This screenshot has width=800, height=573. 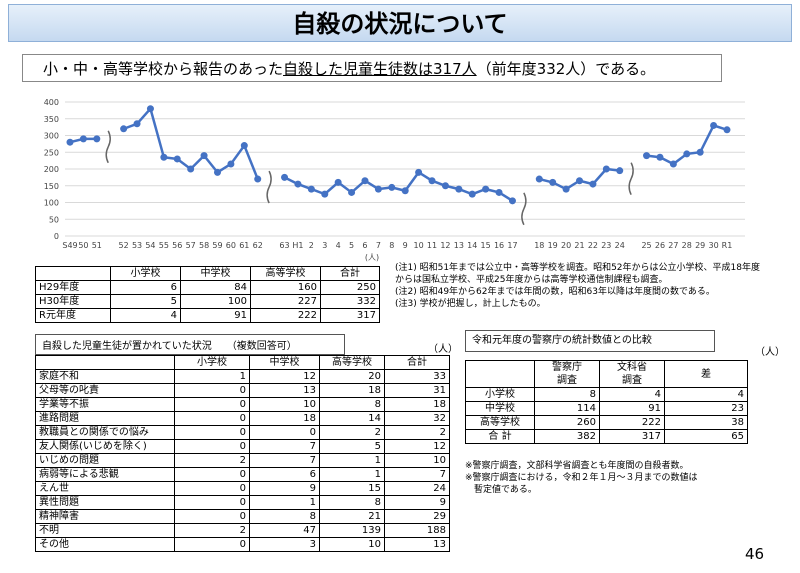 I want to click on x-tick-label: 8, so click(x=391, y=245).